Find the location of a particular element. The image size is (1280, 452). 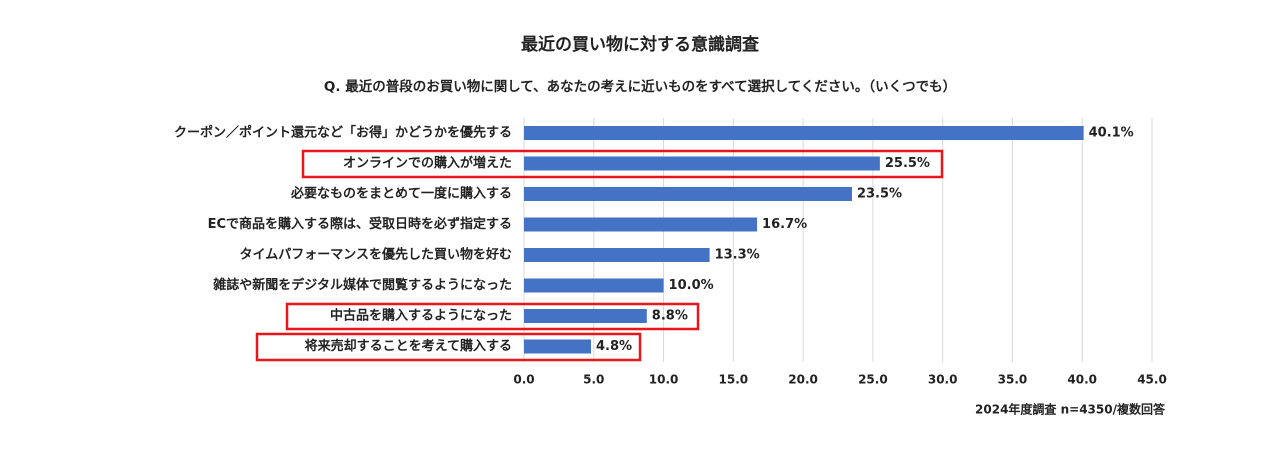

value-label: 13.3% is located at coordinates (737, 255).